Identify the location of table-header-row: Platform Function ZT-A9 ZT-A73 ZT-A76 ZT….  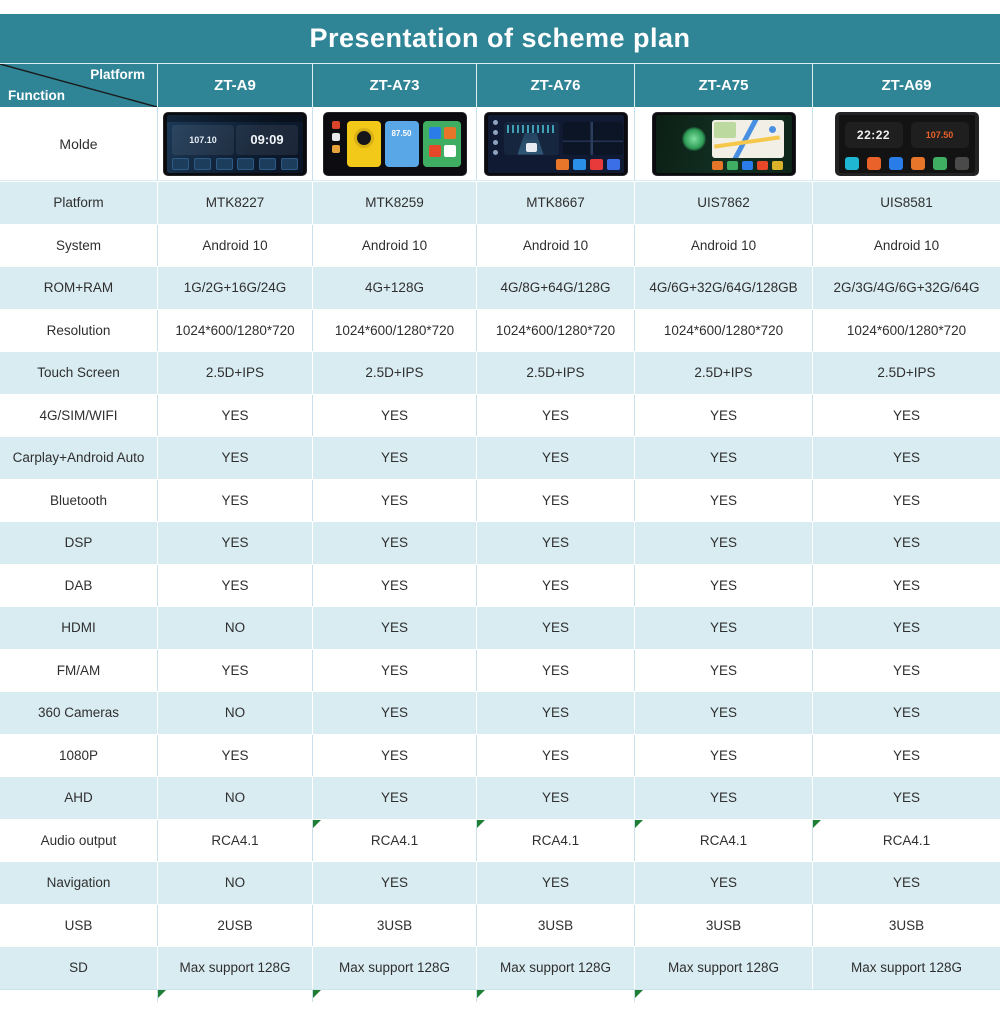
(500, 85).